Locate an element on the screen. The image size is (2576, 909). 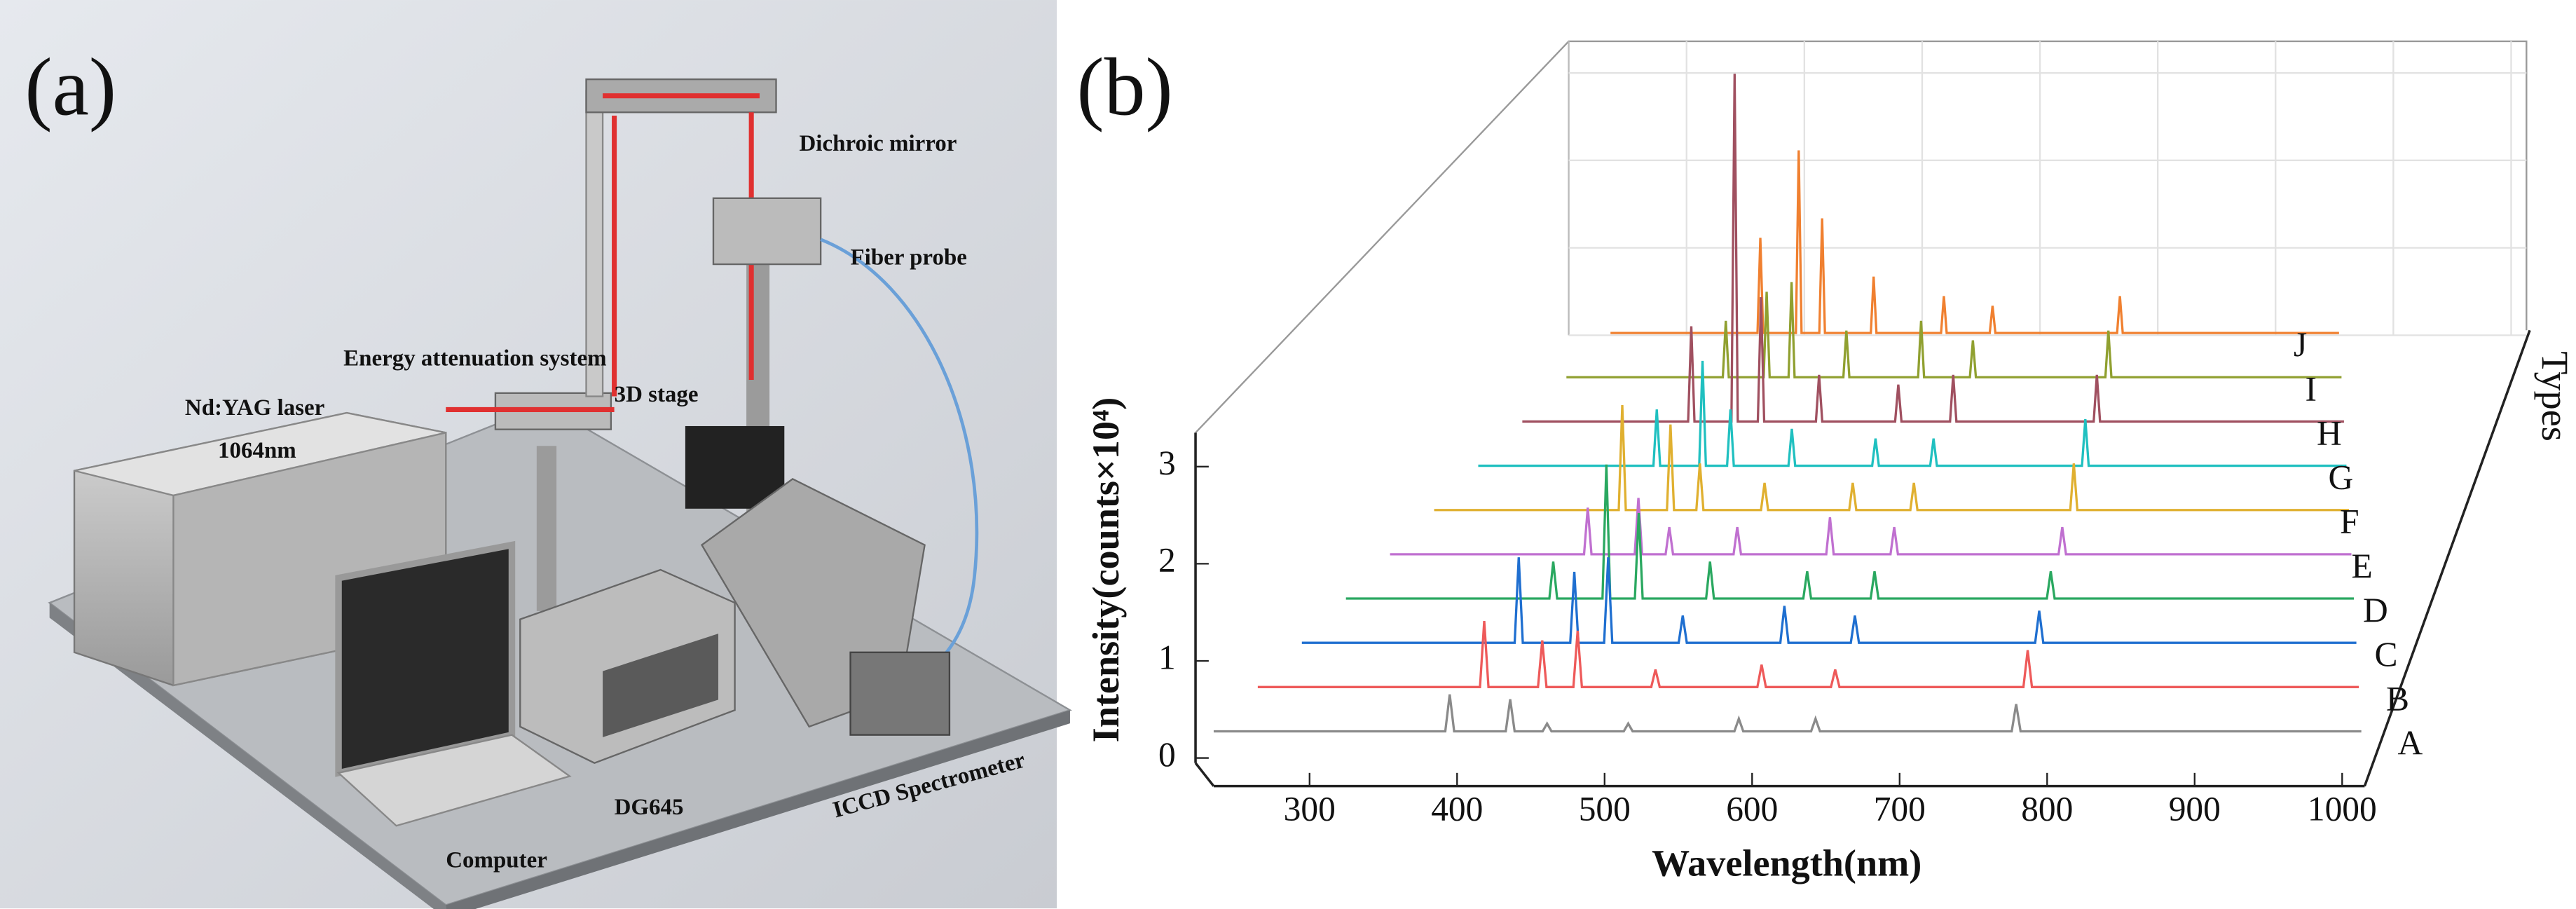
callout: Dichroic mirror is located at coordinates (879, 143).